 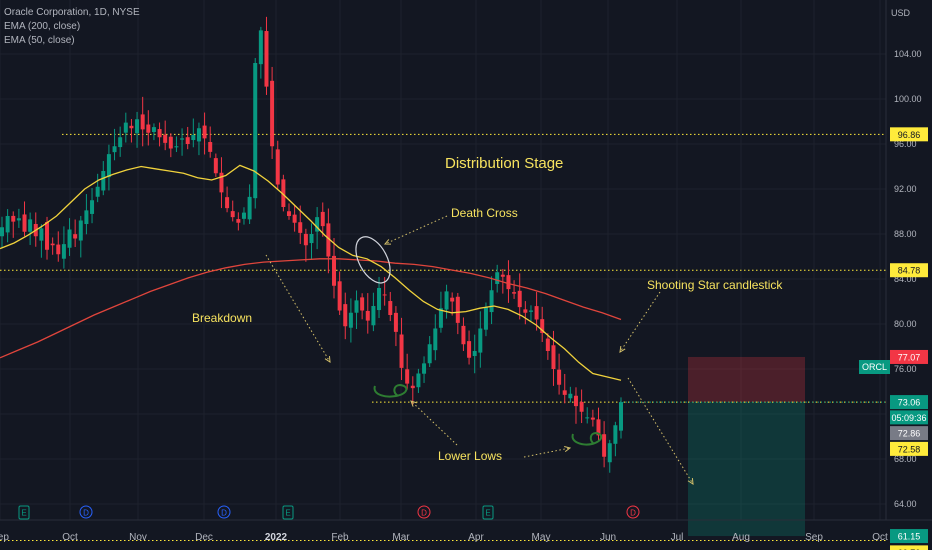 I want to click on breakdown-arrow, so click(x=298, y=308).